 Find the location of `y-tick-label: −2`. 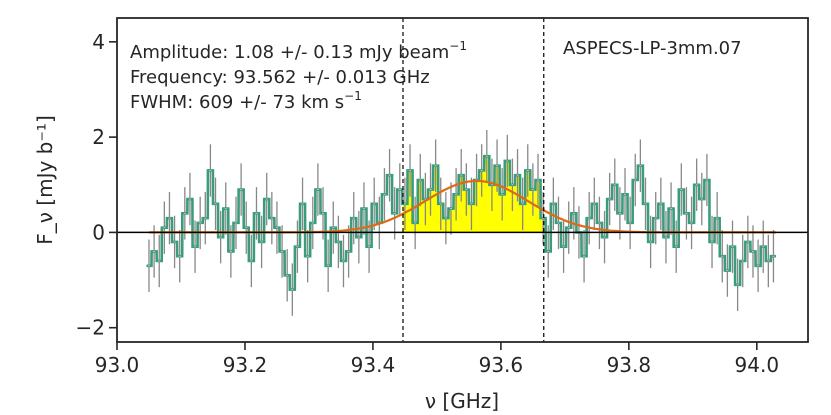

y-tick-label: −2 is located at coordinates (90, 328).